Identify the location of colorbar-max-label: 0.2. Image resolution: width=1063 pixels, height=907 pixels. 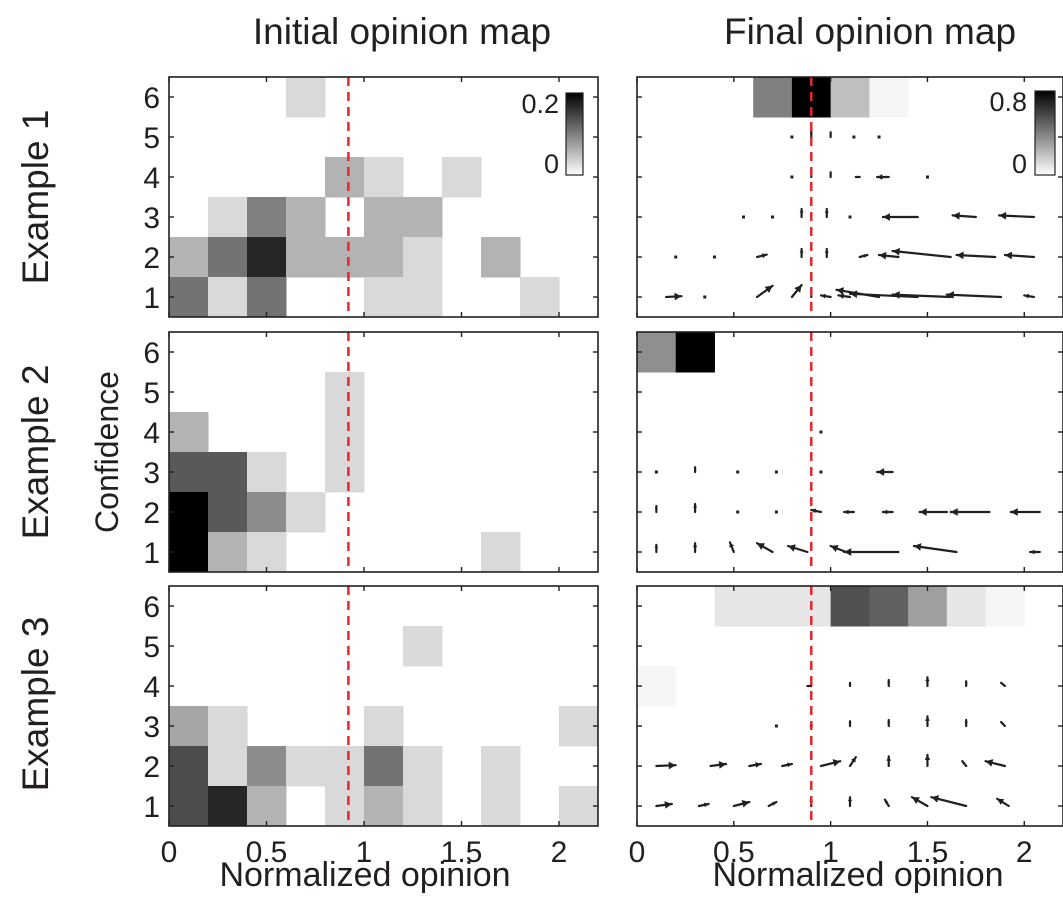
(540, 104).